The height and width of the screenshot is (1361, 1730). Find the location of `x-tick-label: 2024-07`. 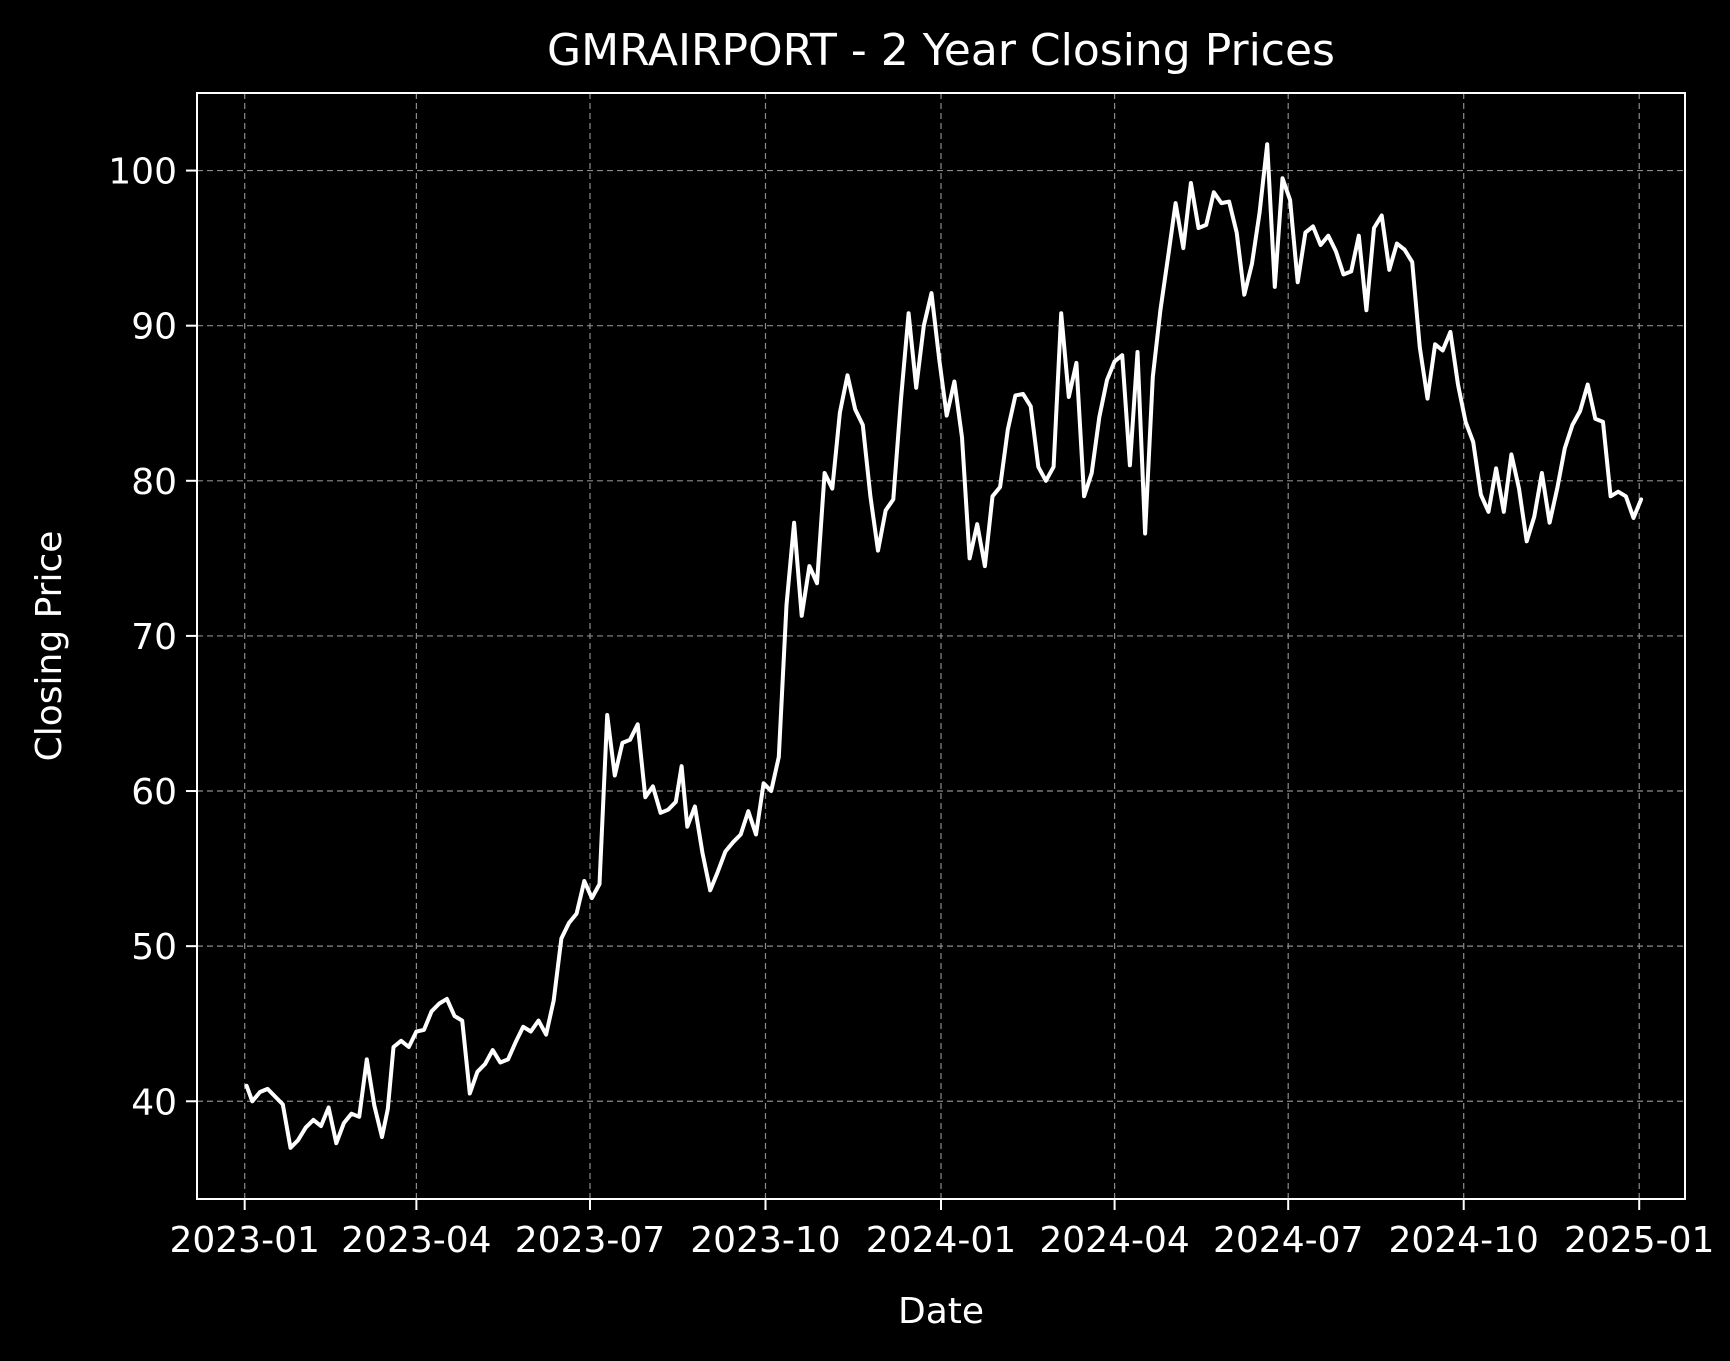

x-tick-label: 2024-07 is located at coordinates (1288, 1240).